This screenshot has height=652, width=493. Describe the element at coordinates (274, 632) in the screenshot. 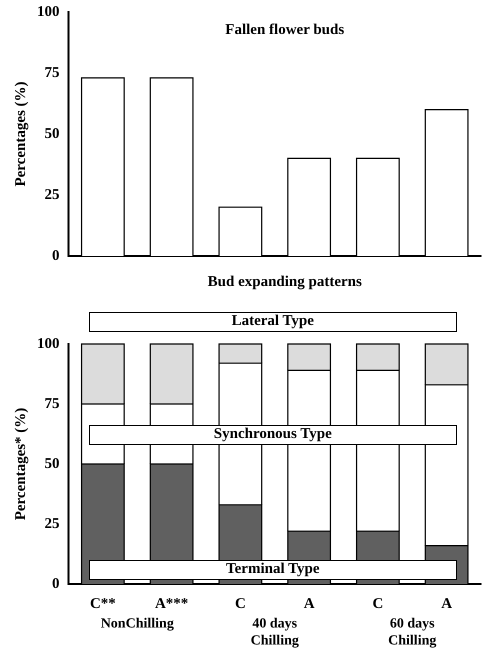

I see `text: 40 days Chilling` at that location.